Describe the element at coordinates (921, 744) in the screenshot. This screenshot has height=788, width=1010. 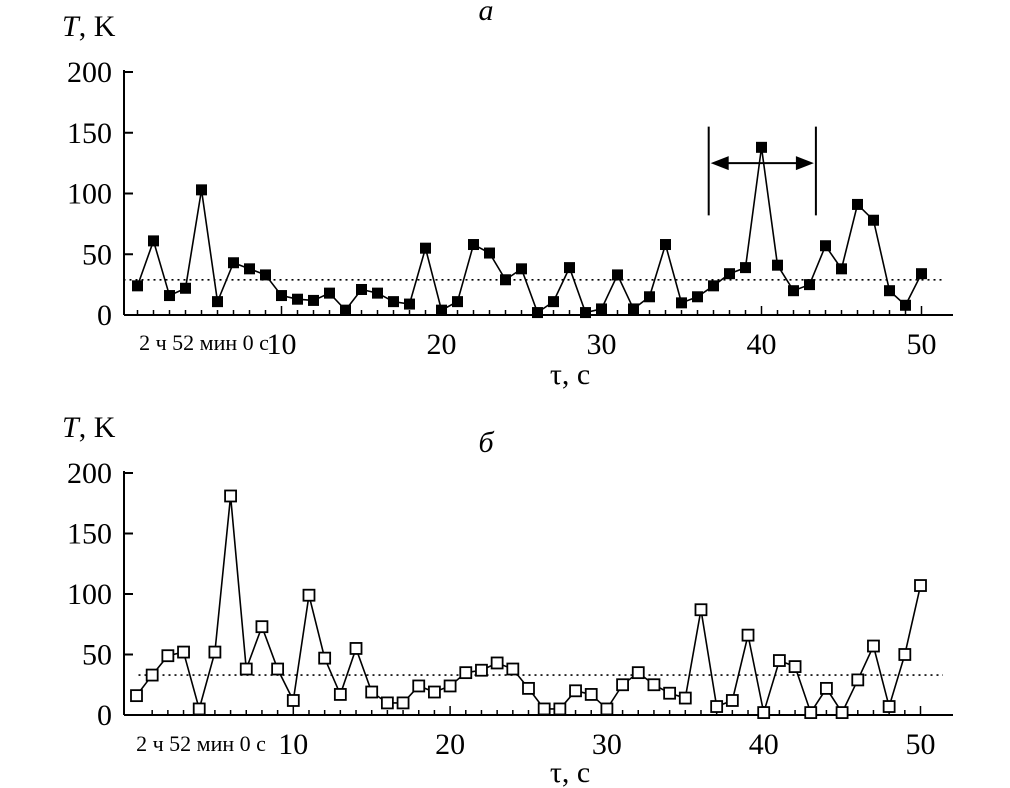
I see `x-tick-label: 50` at that location.